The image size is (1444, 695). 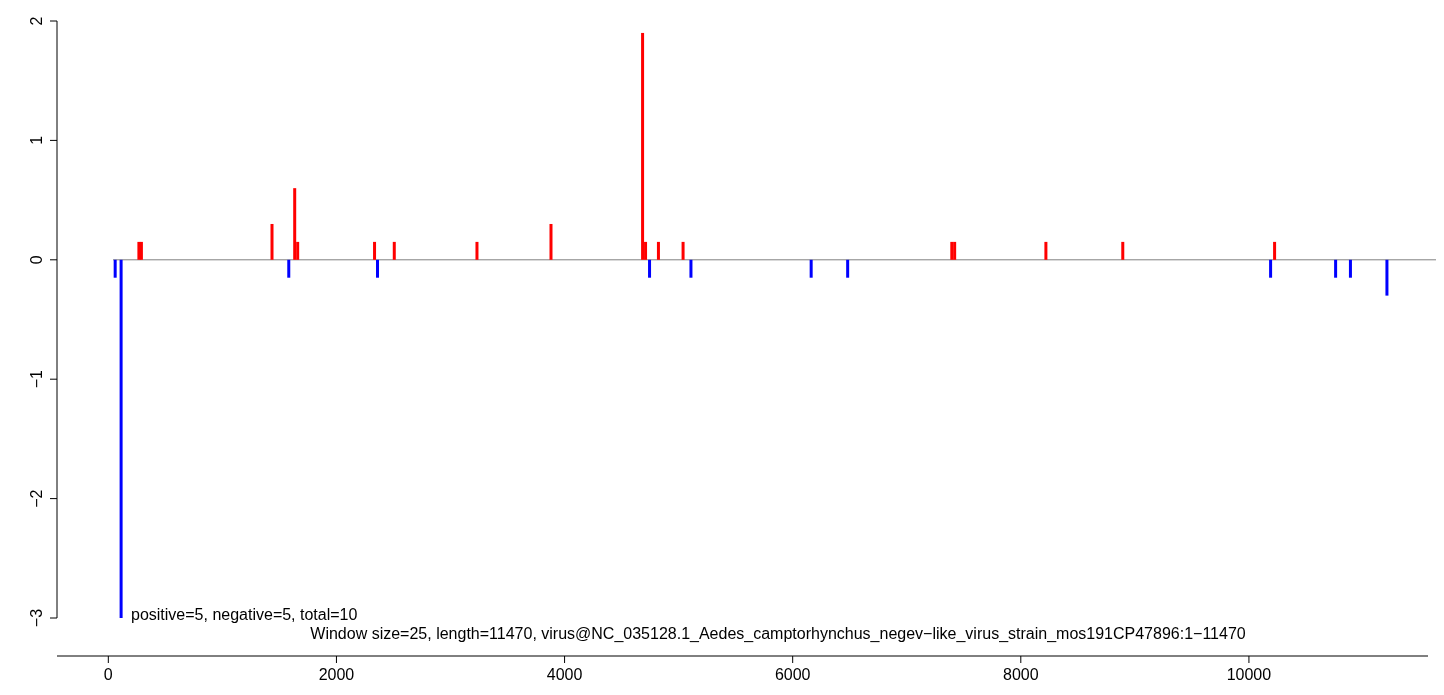 What do you see at coordinates (792, 674) in the screenshot?
I see `x-tick-label: 6000` at bounding box center [792, 674].